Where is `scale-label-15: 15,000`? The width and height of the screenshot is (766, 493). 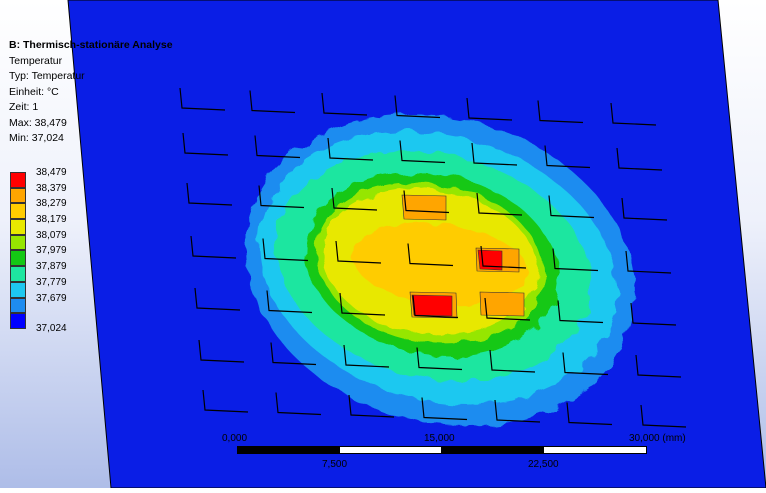
scale-label-15: 15,000 is located at coordinates (439, 438).